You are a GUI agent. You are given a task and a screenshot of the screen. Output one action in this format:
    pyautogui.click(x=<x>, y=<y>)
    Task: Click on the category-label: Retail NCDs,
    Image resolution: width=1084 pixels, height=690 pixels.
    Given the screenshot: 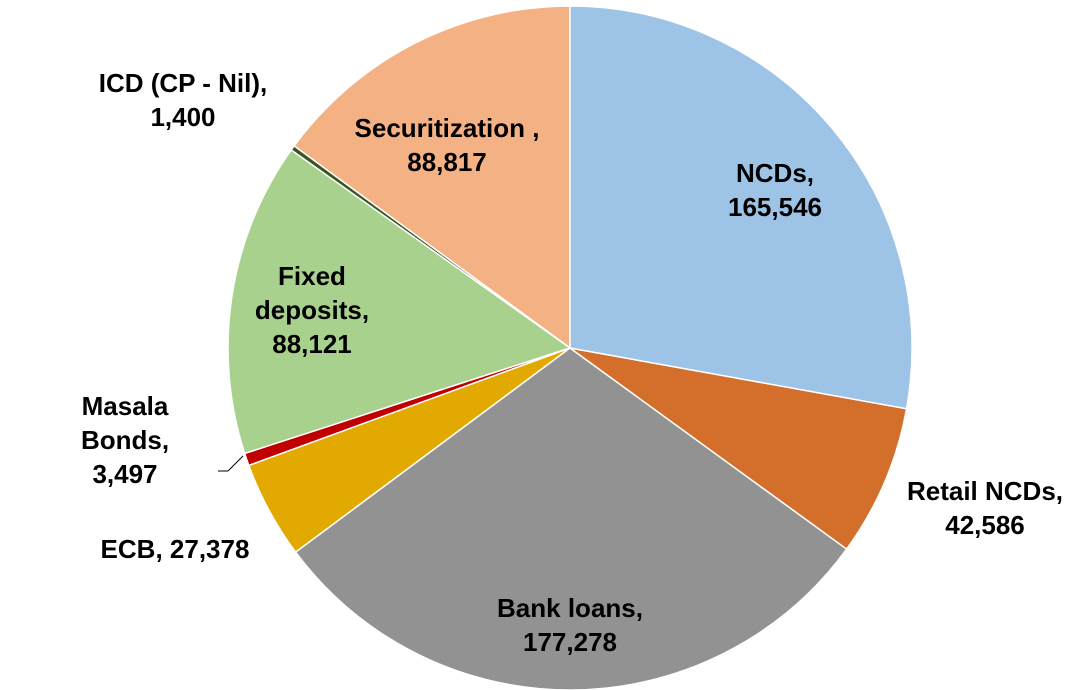 What is the action you would take?
    pyautogui.click(x=985, y=491)
    